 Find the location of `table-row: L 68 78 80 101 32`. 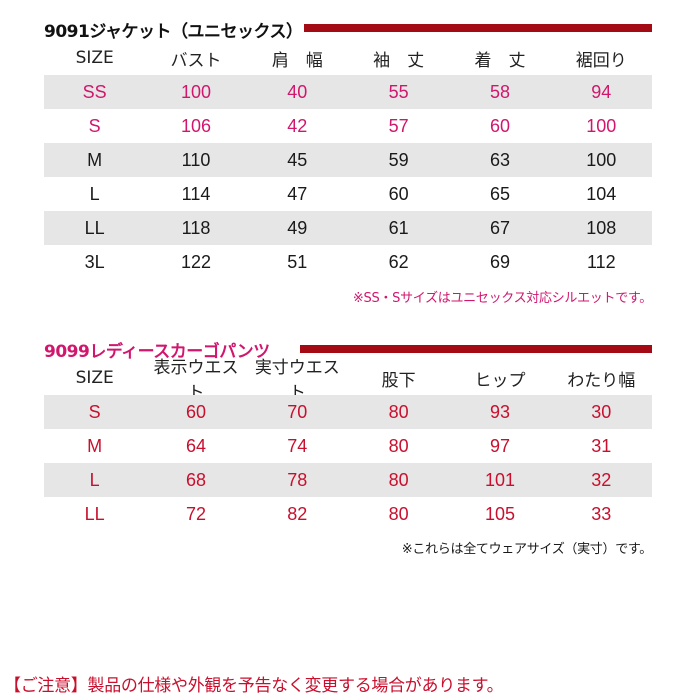

table-row: L 68 78 80 101 32 is located at coordinates (348, 480).